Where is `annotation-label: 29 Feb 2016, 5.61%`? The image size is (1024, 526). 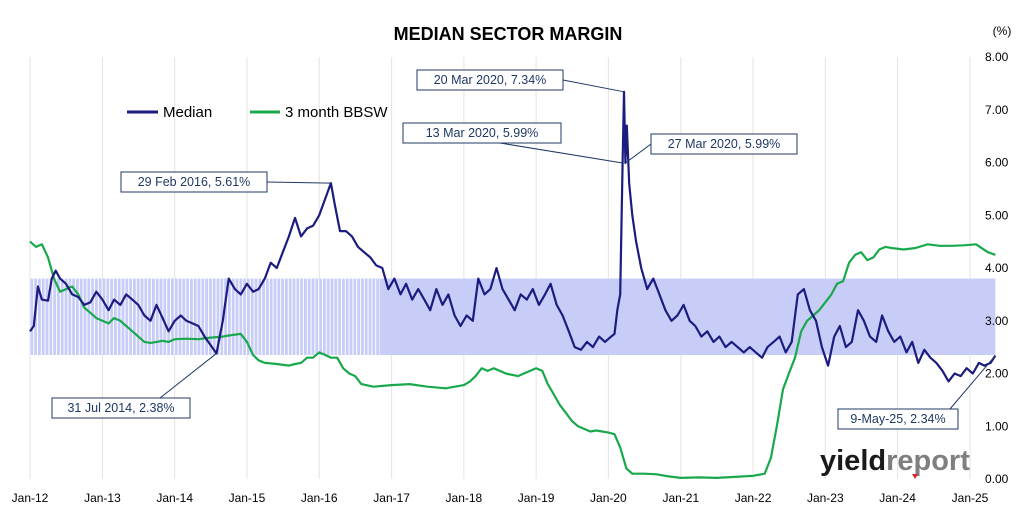 annotation-label: 29 Feb 2016, 5.61% is located at coordinates (194, 182).